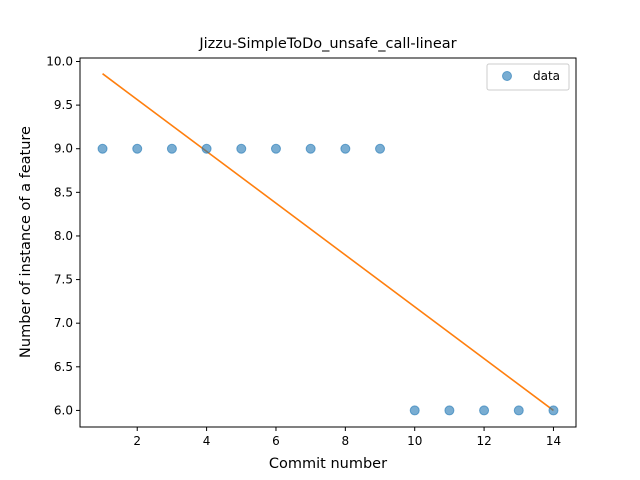 Image resolution: width=640 pixels, height=480 pixels. I want to click on y-tick-label: 8.5, so click(63, 192).